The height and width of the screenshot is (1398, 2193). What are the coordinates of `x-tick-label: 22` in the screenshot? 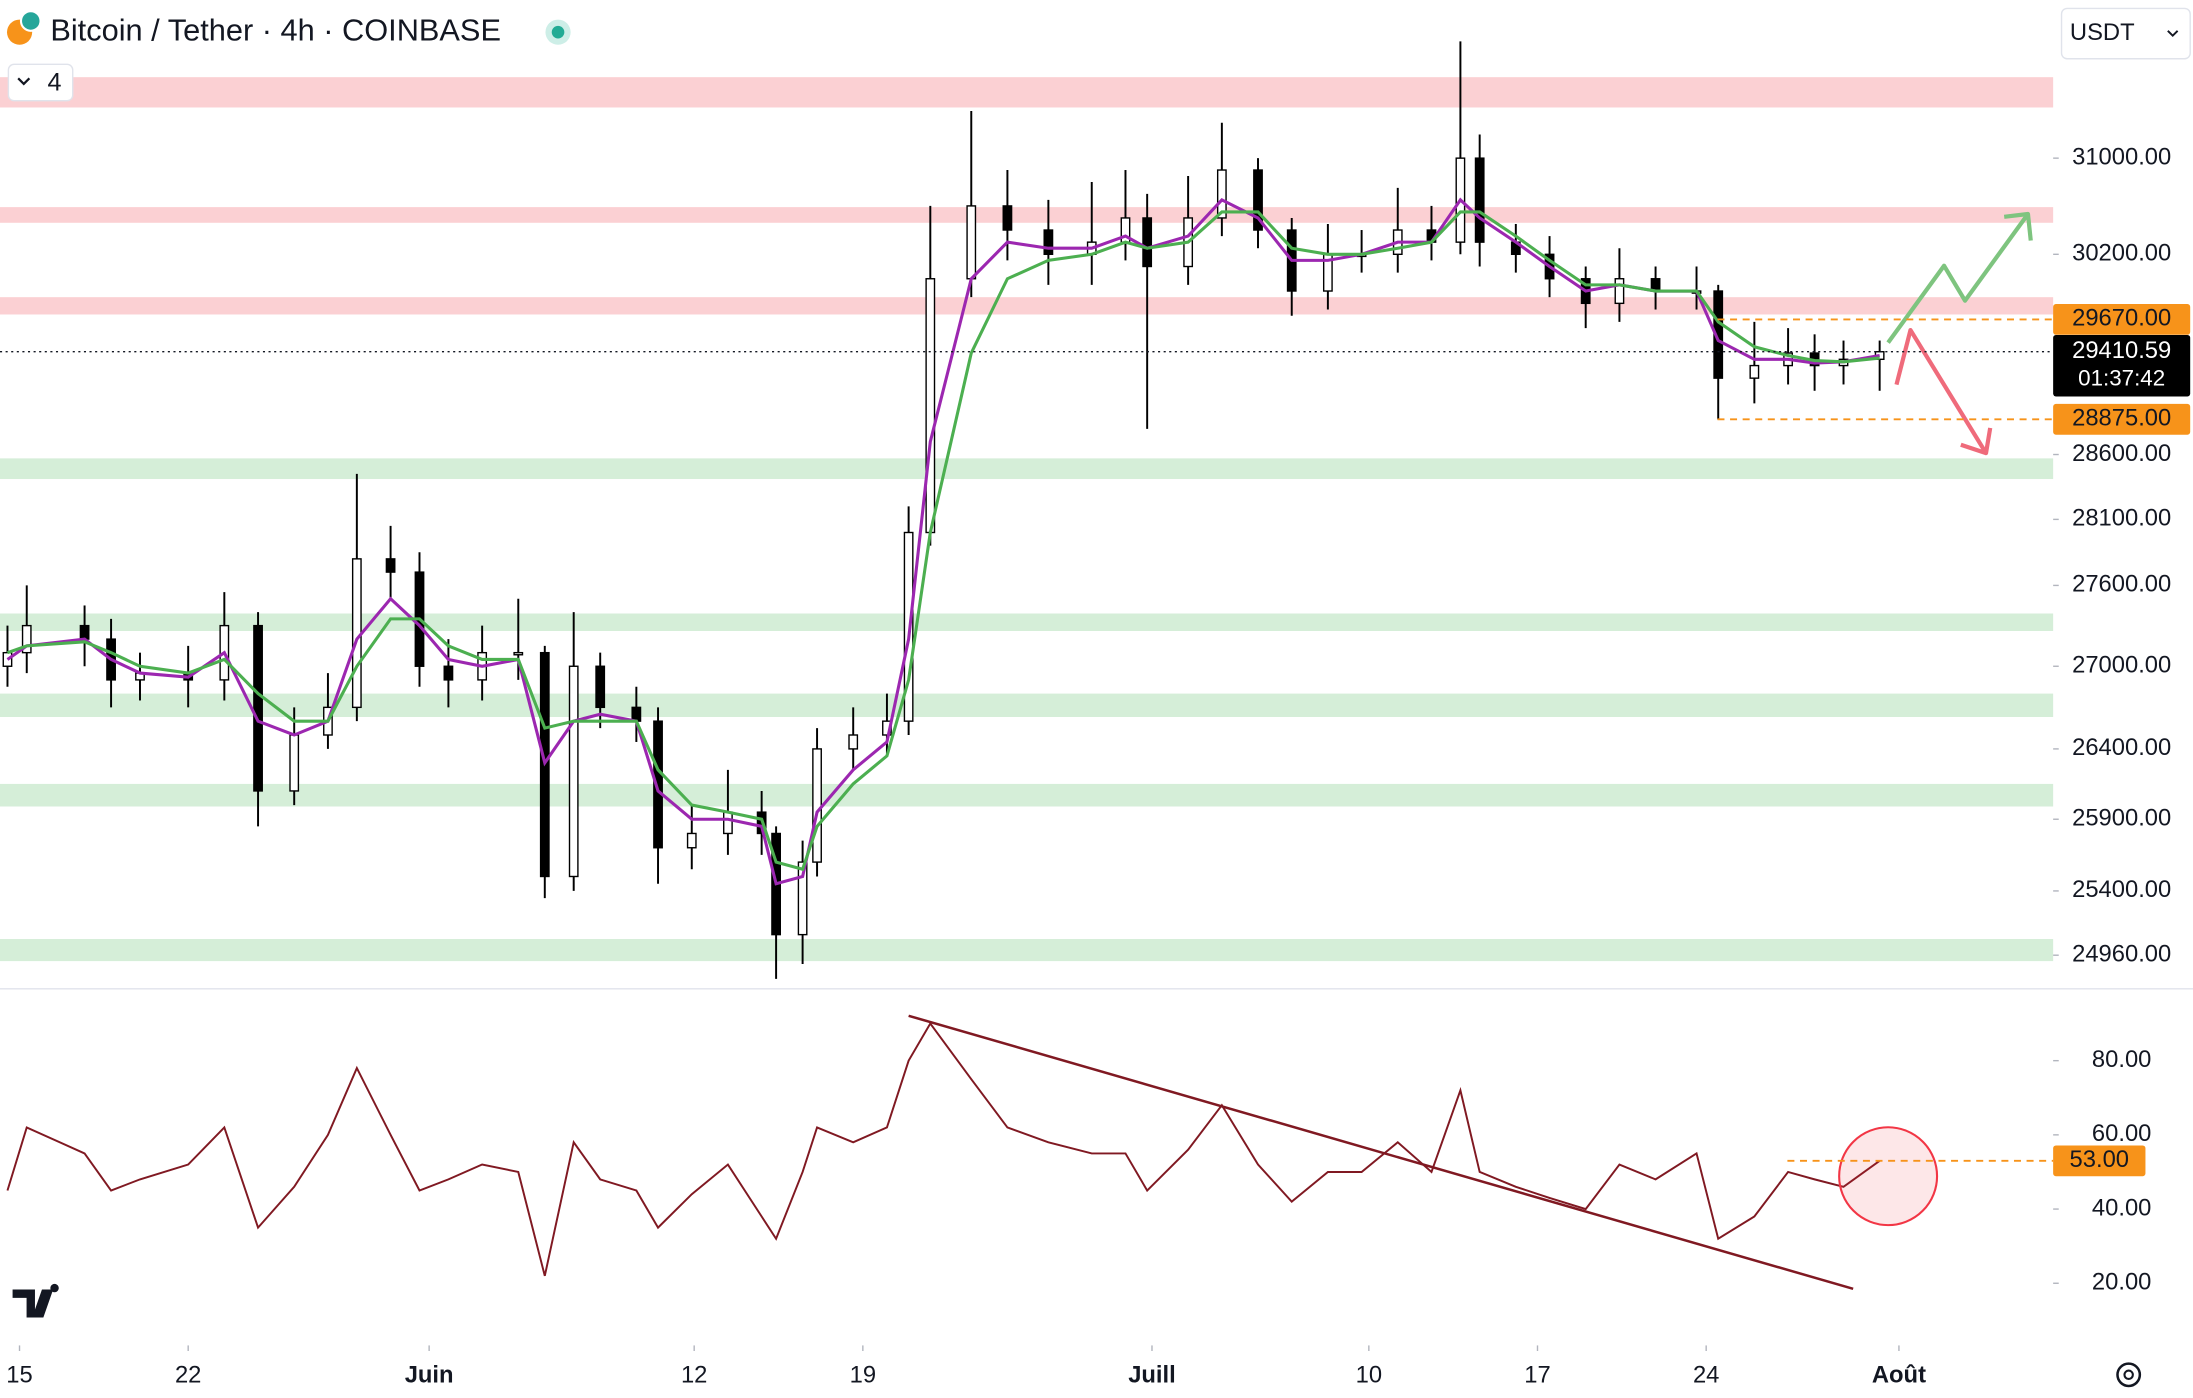 It's located at (188, 1374).